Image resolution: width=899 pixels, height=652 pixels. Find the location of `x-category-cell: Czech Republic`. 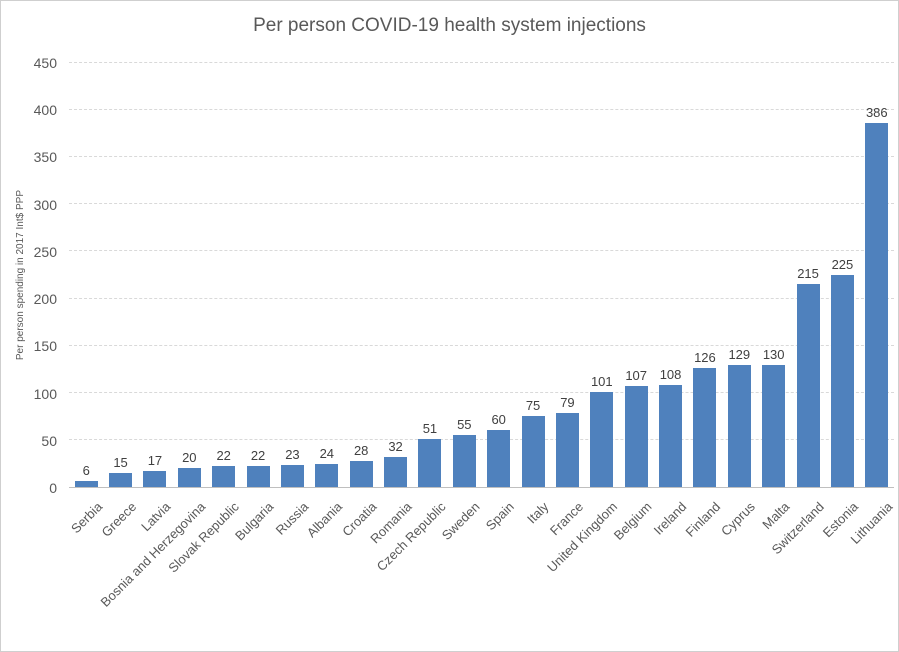

x-category-cell: Czech Republic is located at coordinates (411, 571).